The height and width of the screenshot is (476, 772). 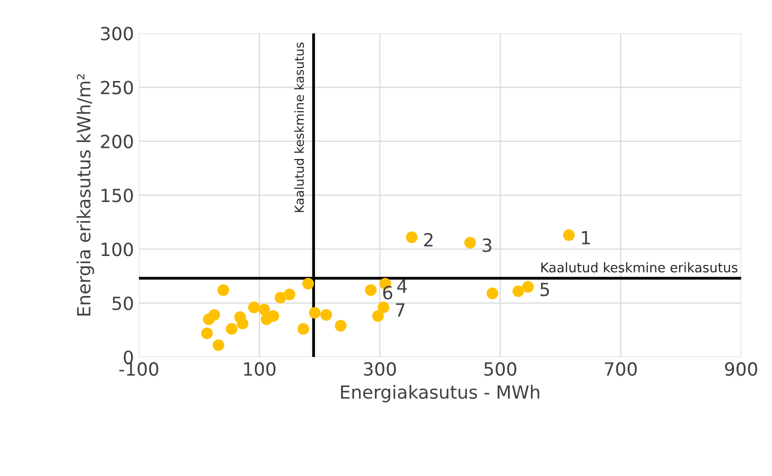 What do you see at coordinates (586, 237) in the screenshot?
I see `annotation: 1` at bounding box center [586, 237].